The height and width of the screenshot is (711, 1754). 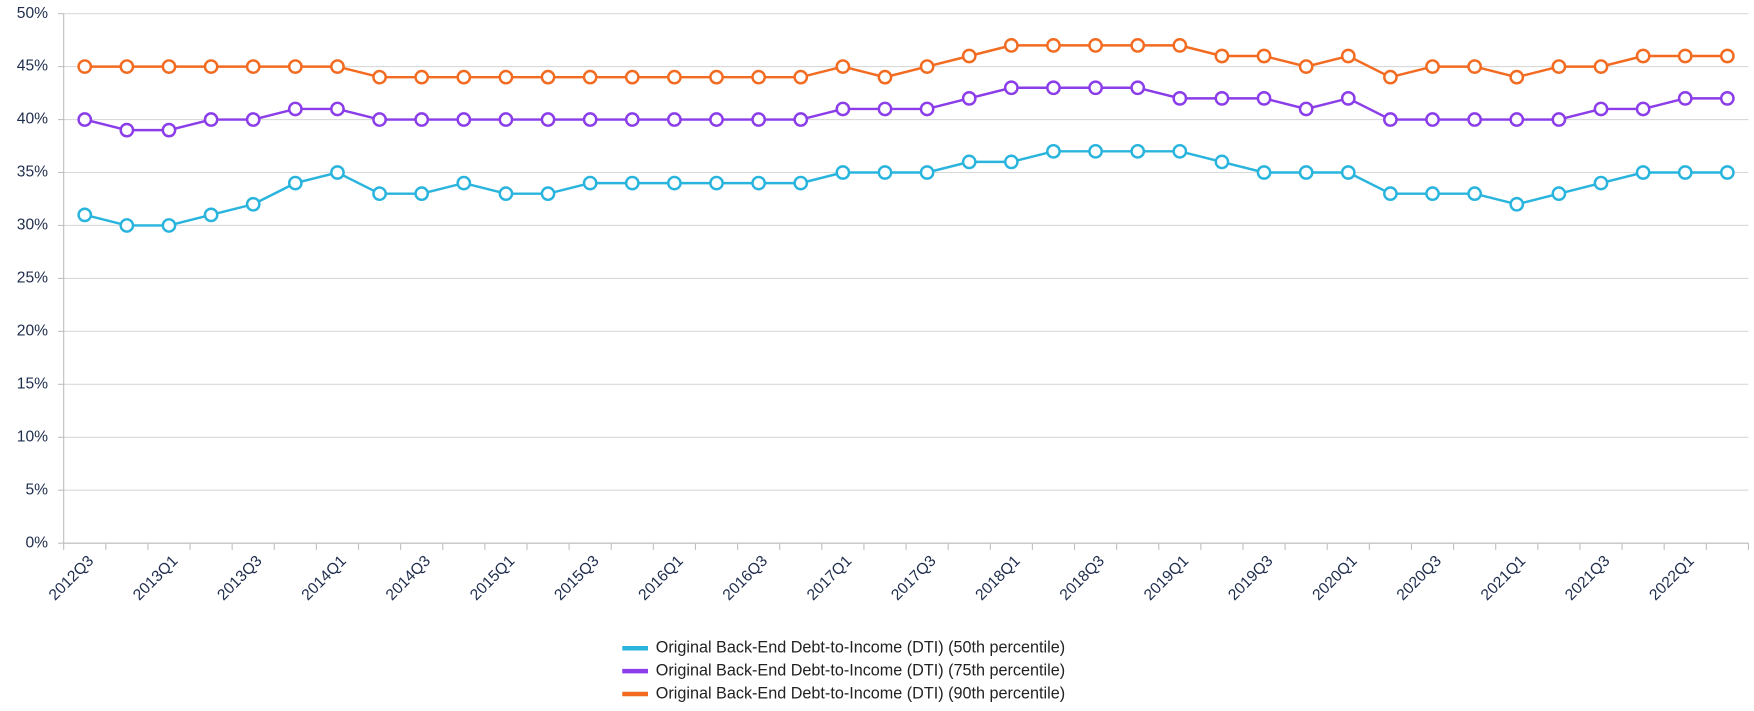 I want to click on y-tick-label: 40%, so click(x=32, y=119).